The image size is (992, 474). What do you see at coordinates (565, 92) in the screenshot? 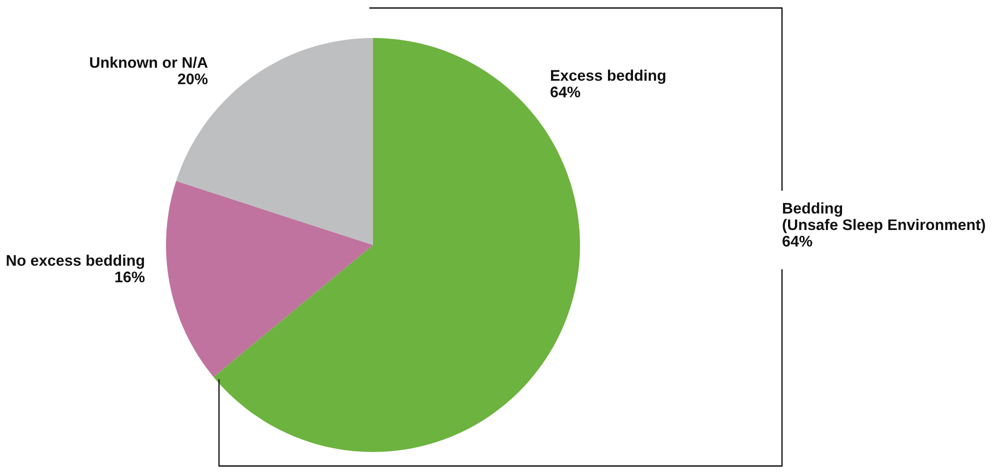
I see `data-label: 64%` at bounding box center [565, 92].